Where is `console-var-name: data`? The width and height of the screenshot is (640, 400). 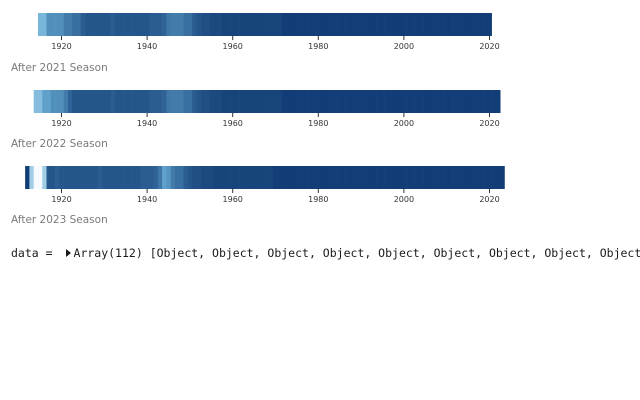 console-var-name: data is located at coordinates (25, 253).